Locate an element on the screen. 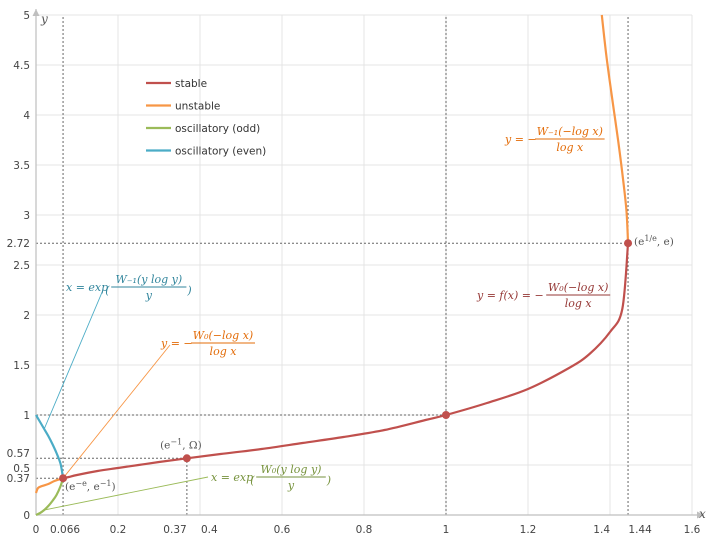 The height and width of the screenshot is (546, 717). y-tick-label: 0.5 is located at coordinates (21, 469).